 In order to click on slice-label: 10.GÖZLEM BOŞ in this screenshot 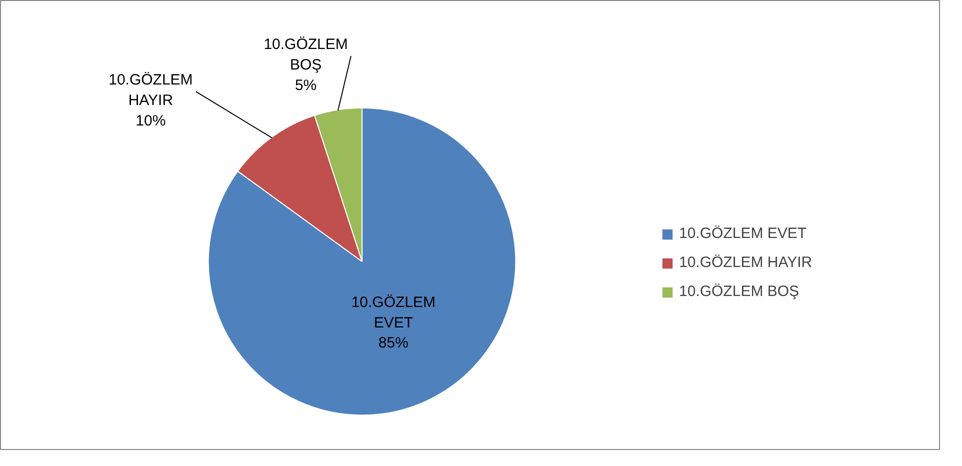, I will do `click(306, 55)`.